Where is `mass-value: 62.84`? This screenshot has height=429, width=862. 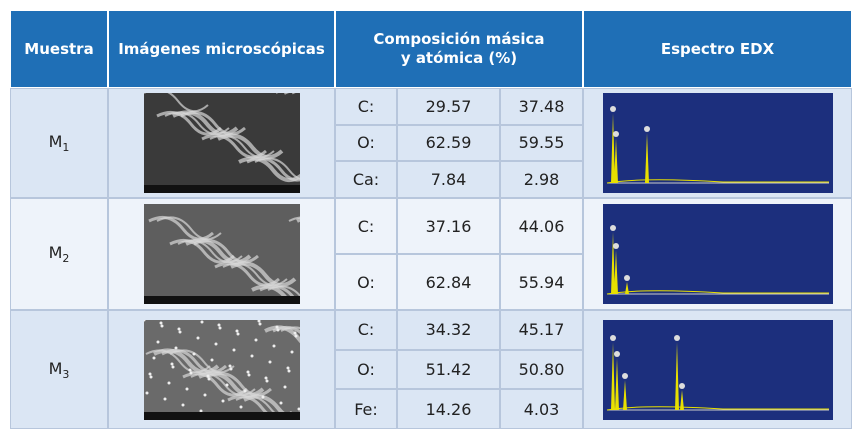 mass-value: 62.84 is located at coordinates (448, 282).